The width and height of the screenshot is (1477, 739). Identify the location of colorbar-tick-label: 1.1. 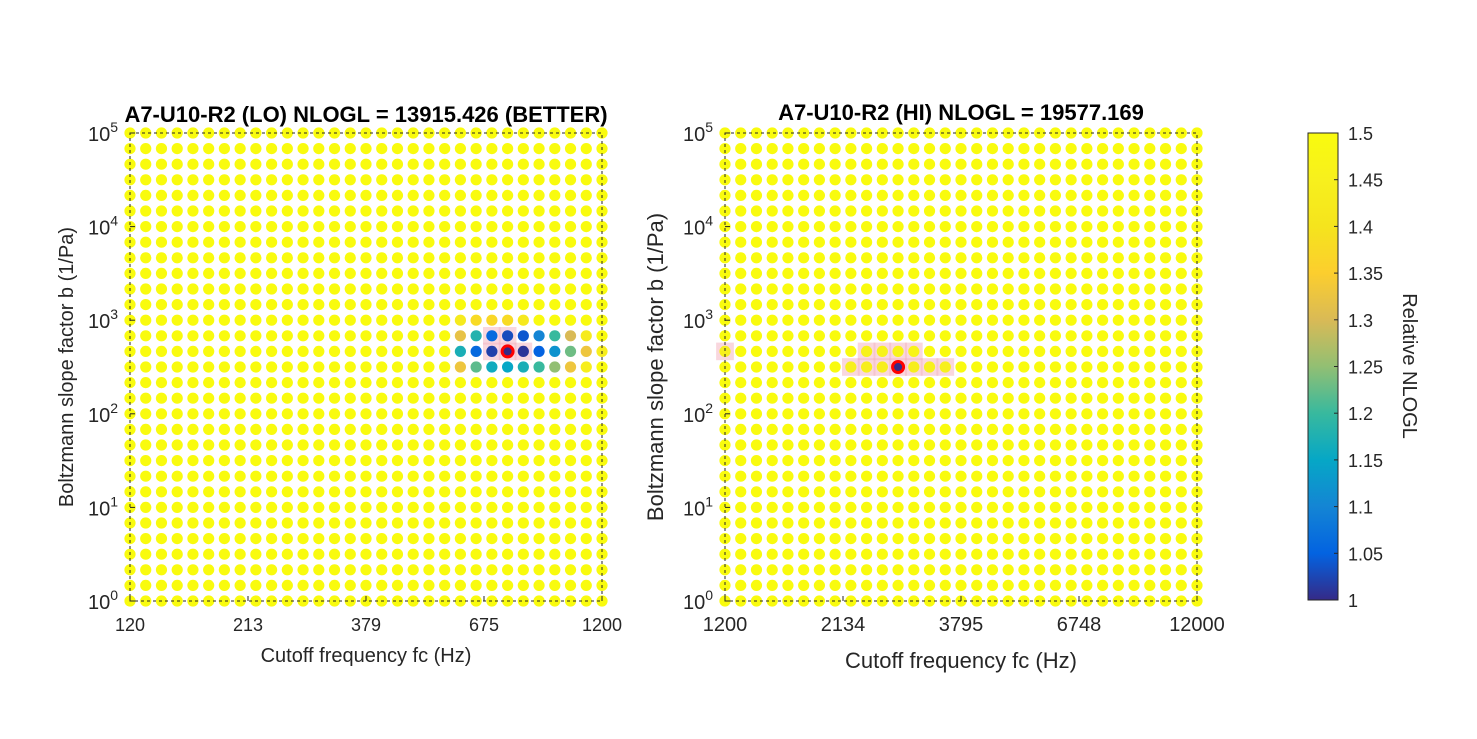
(1360, 508).